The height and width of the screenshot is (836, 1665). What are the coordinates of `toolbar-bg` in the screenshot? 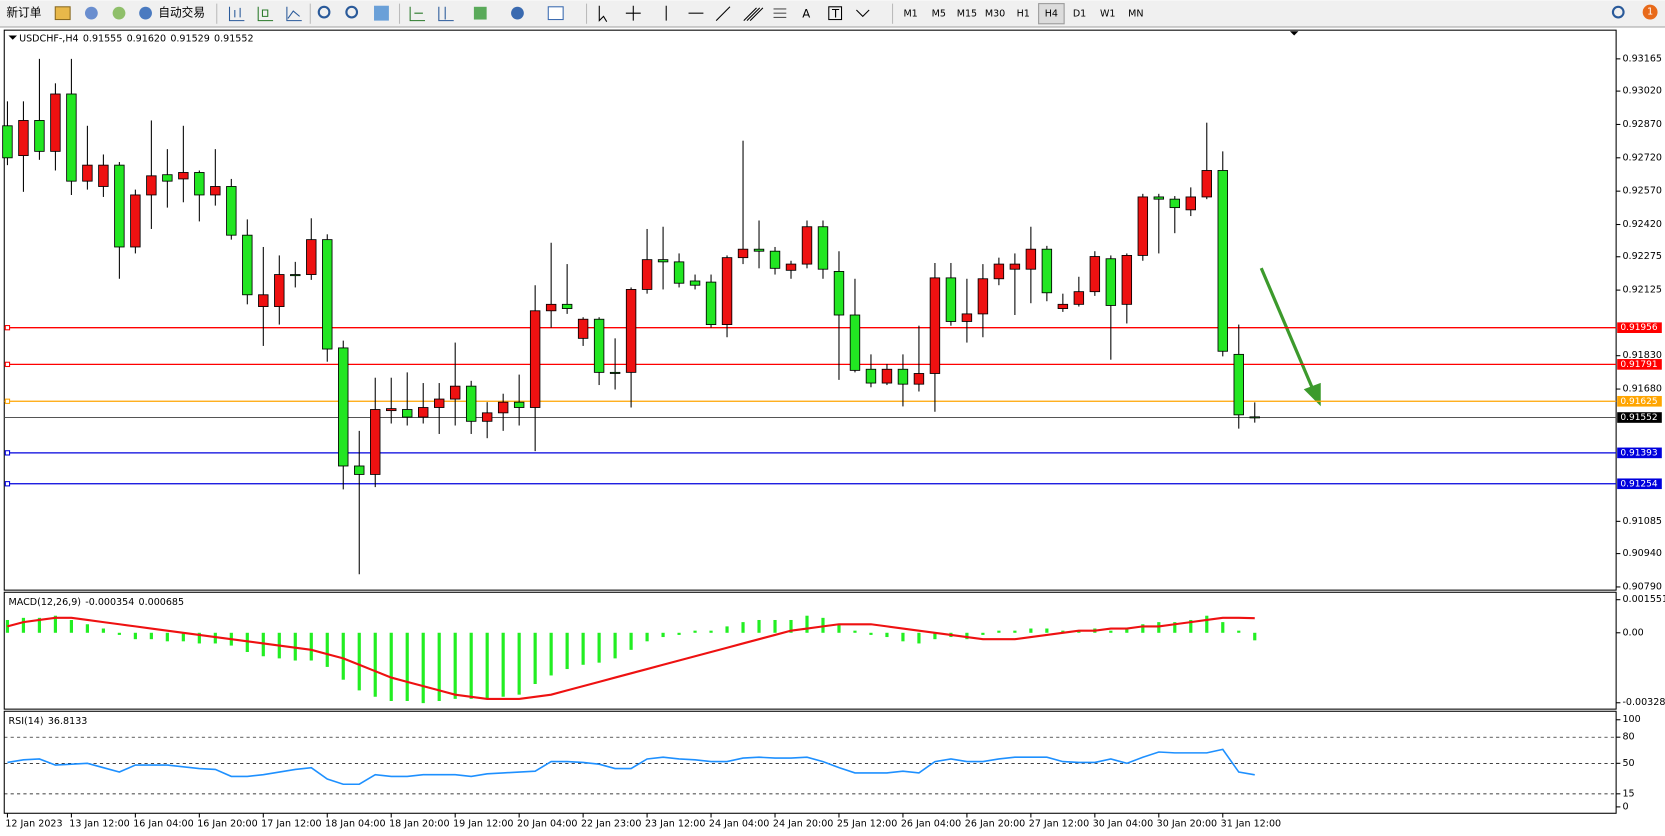 It's located at (832, 13).